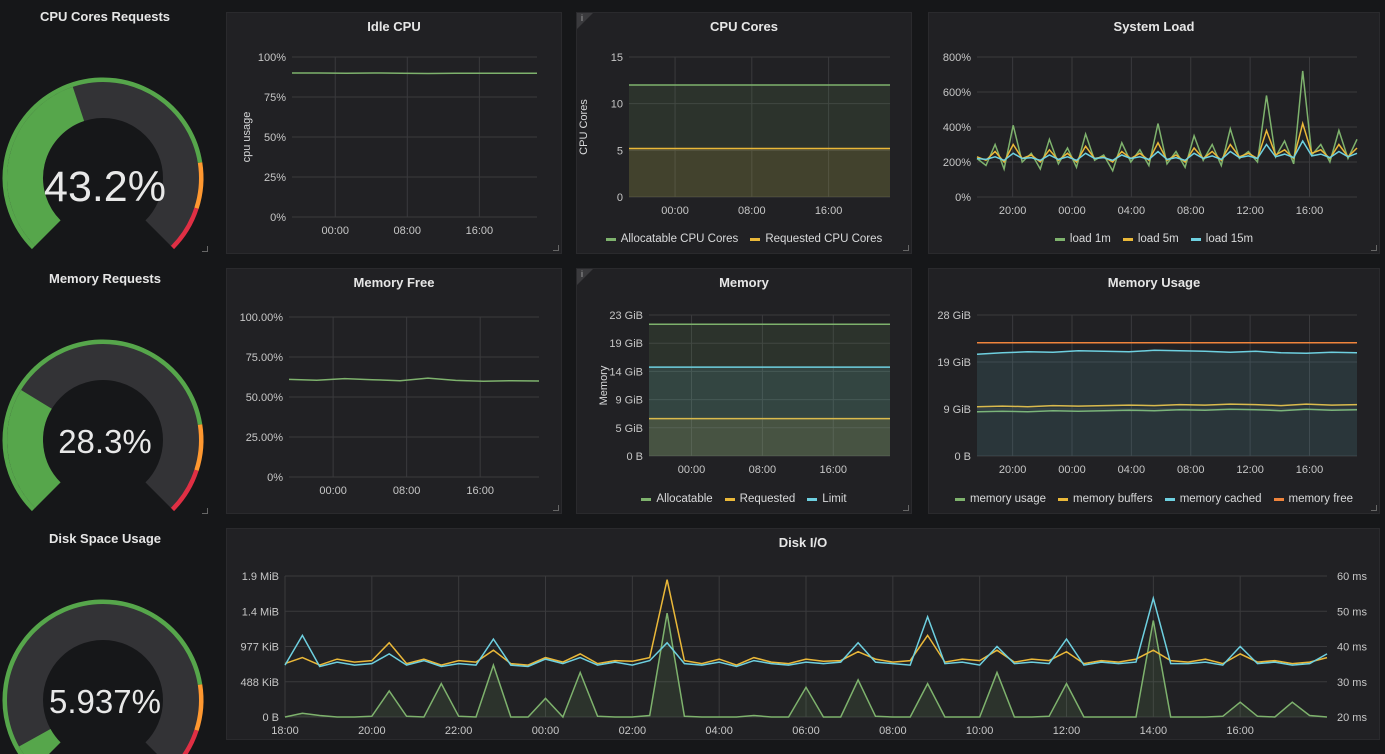 Image resolution: width=1385 pixels, height=754 pixels. Describe the element at coordinates (184, 490) in the screenshot. I see `threshold-arc-red` at that location.